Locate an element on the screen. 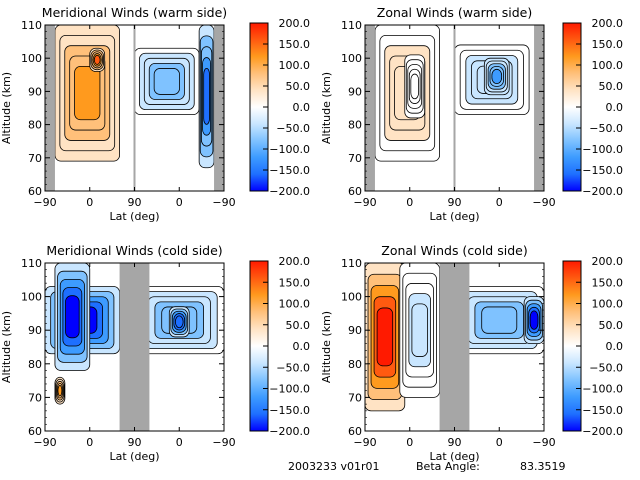 The image size is (640, 480). chart-title: Zonal Winds (cold side) is located at coordinates (454, 250).